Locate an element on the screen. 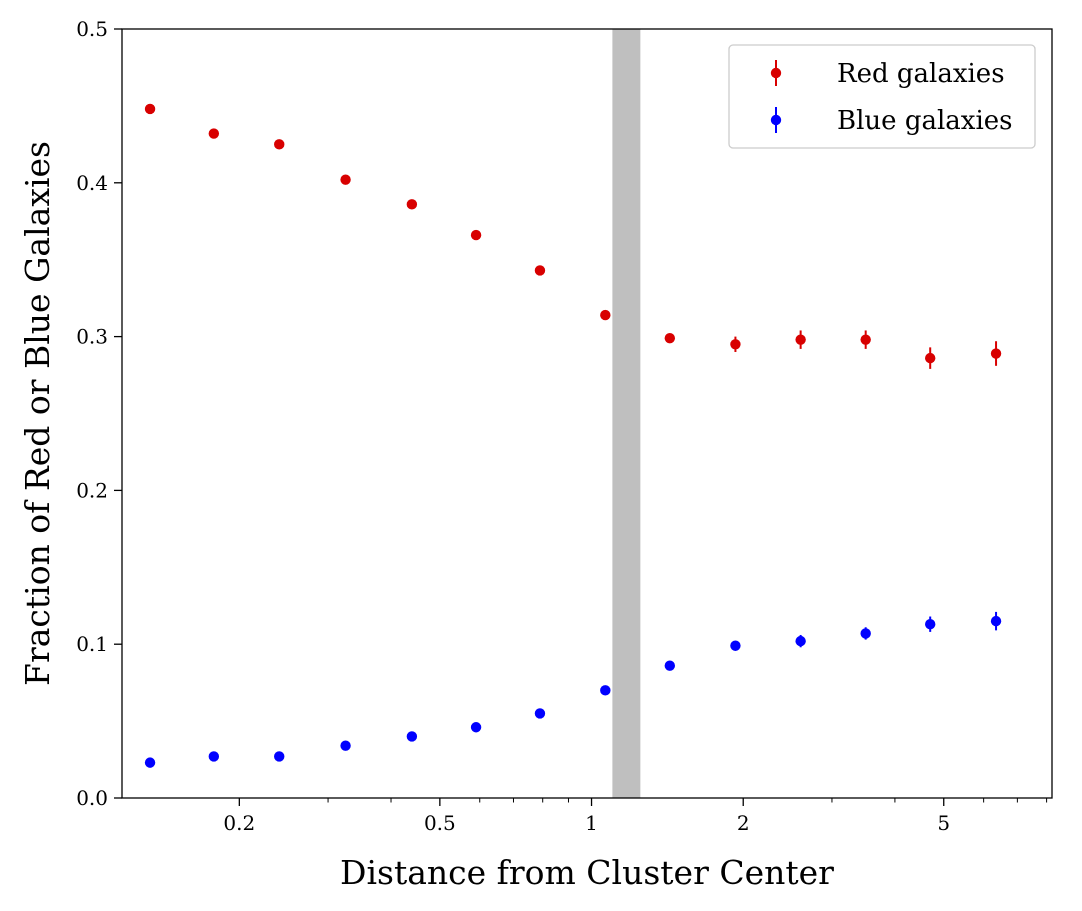 The image size is (1082, 911). legend-label: Red galaxies is located at coordinates (921, 74).